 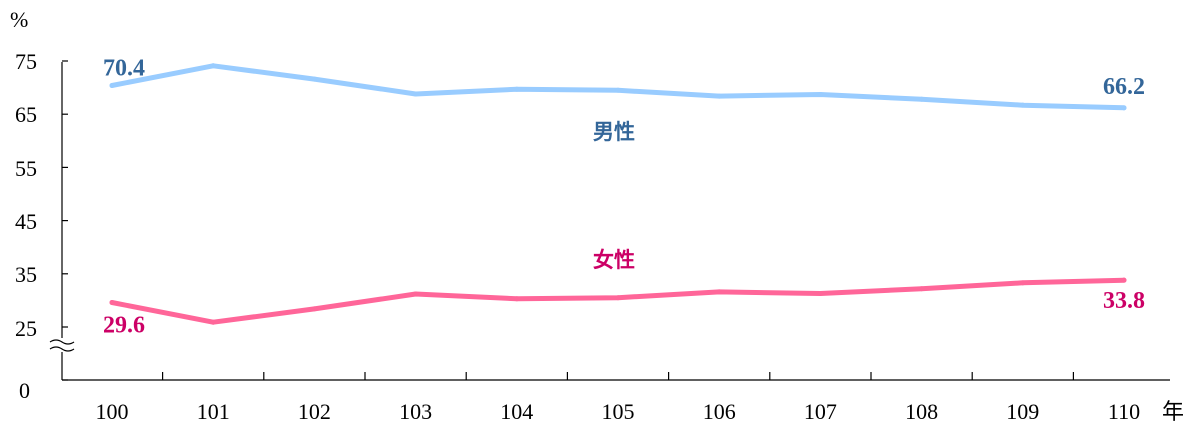 What do you see at coordinates (26, 114) in the screenshot?
I see `y-tick-label: 65` at bounding box center [26, 114].